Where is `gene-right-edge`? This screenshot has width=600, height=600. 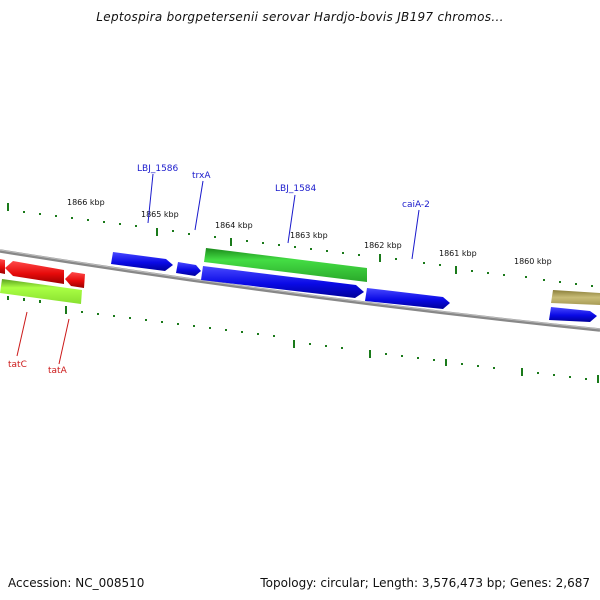
gene-right-edge is located at coordinates (573, 314).